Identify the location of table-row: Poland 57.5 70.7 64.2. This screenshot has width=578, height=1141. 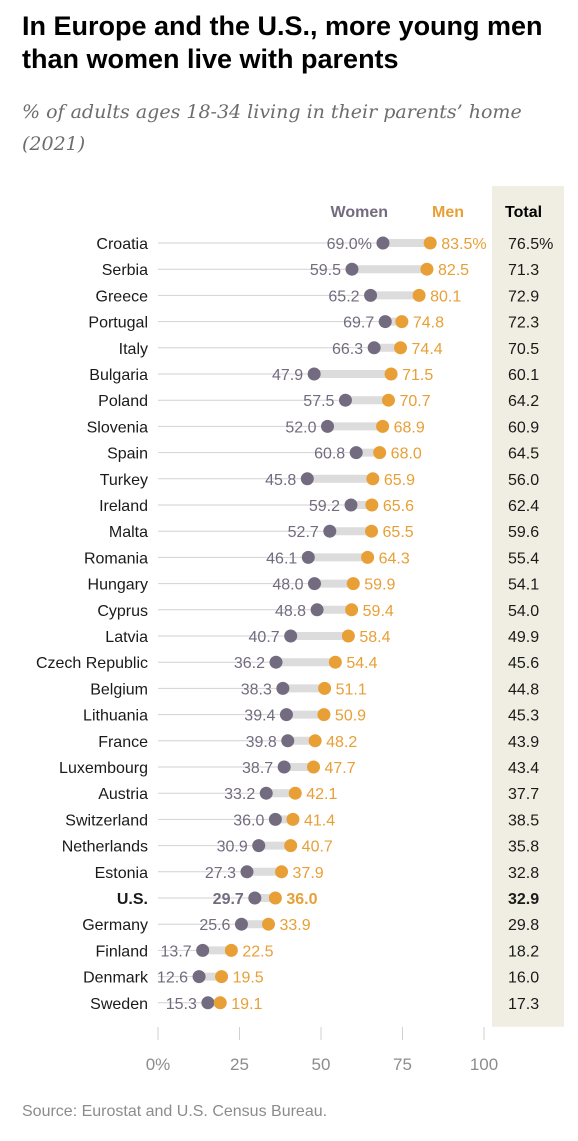
(318, 401).